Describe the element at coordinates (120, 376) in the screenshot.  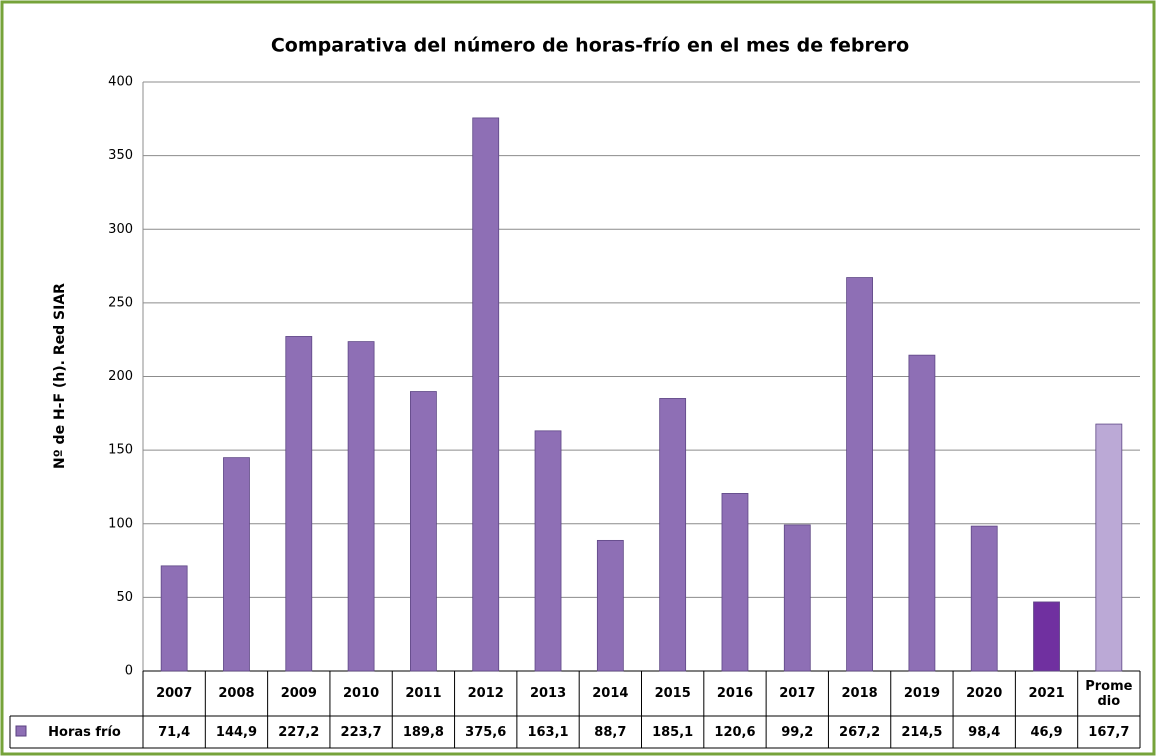
I see `y-tick-label: 200` at that location.